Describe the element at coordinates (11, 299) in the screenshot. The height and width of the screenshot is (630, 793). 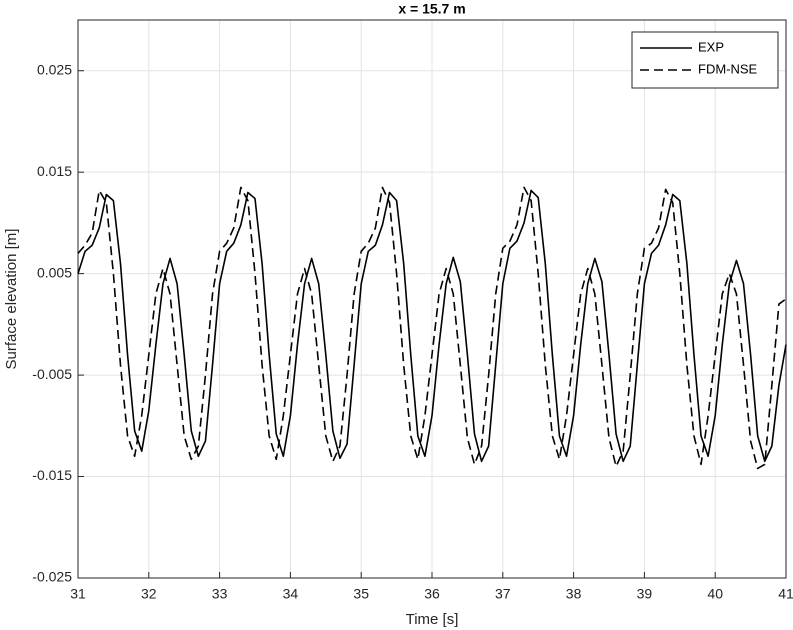
I see `y-axis-label: Surface elevation [m]` at that location.